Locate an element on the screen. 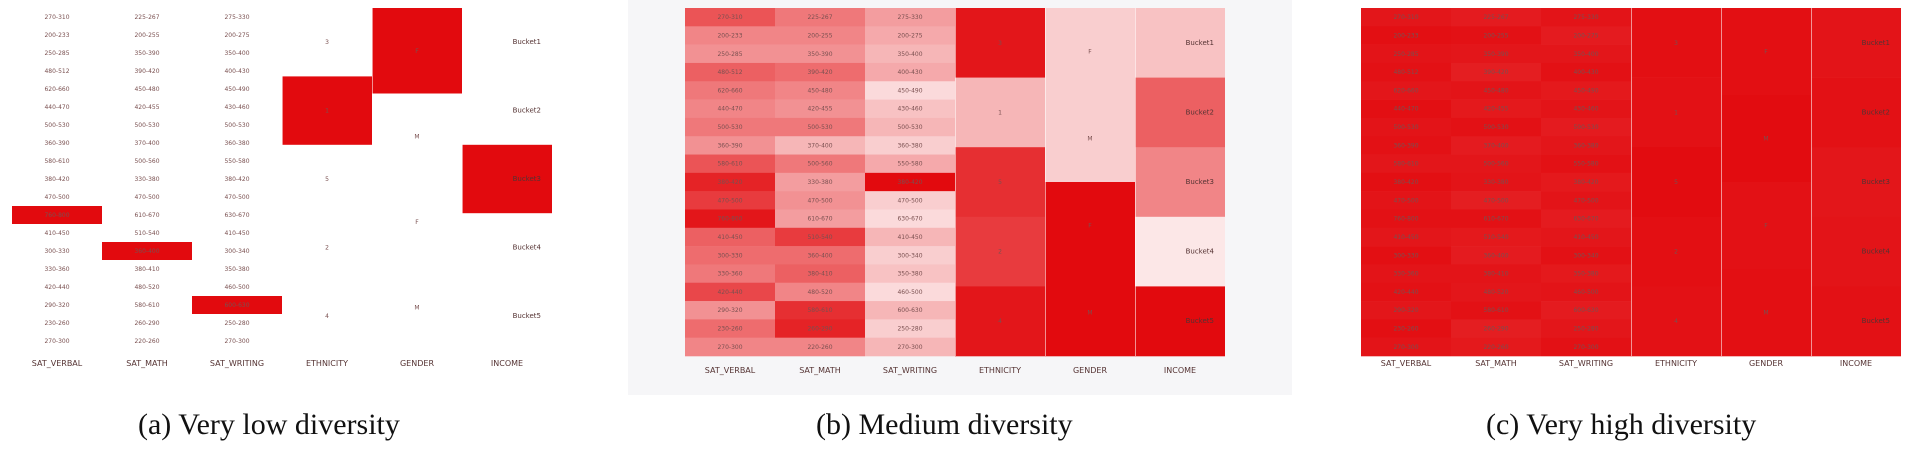 The height and width of the screenshot is (457, 1912). cell-label-sat-math-13: 360-400 is located at coordinates (1495, 255).